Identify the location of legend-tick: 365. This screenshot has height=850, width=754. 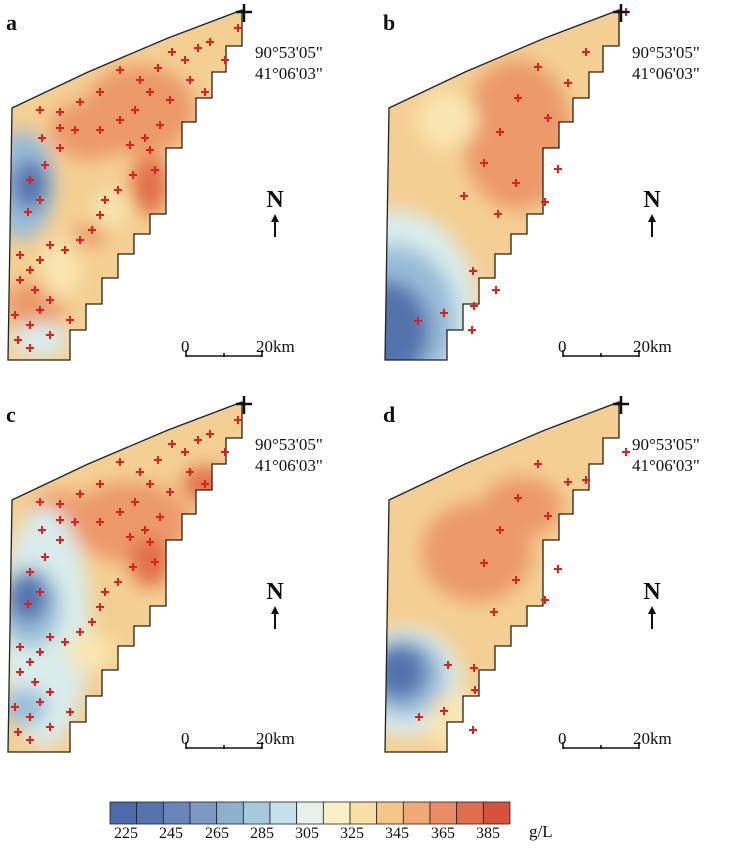
(443, 833).